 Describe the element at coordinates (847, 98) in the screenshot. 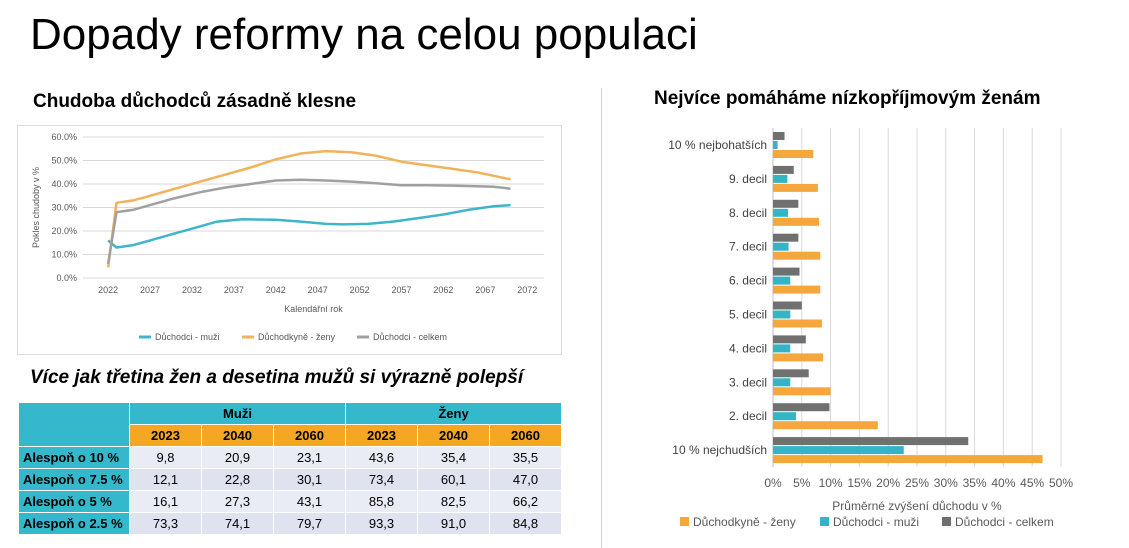

I see `decile-chart-heading: Nejvíce pomáháme nízkopříjmovým ženám` at that location.